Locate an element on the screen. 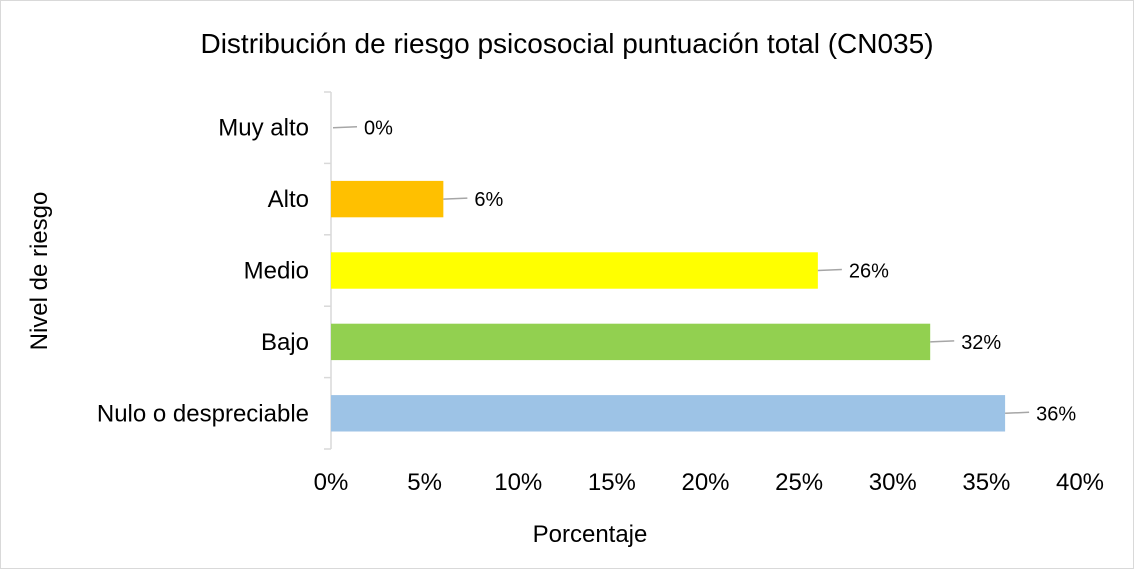 The height and width of the screenshot is (569, 1134). x-tick-label: 35% is located at coordinates (986, 482).